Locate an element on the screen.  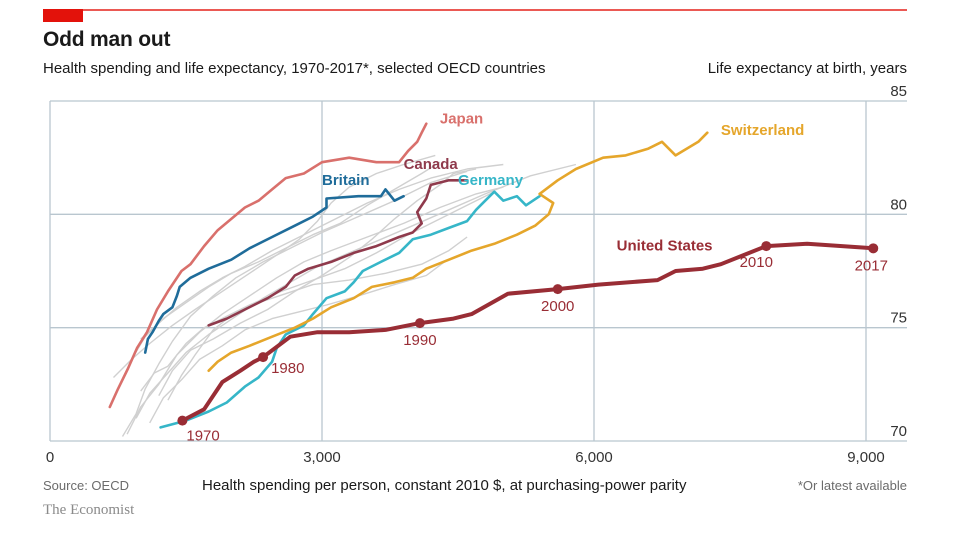
y-axis-title: Life expectancy at birth, years is located at coordinates (807, 68).